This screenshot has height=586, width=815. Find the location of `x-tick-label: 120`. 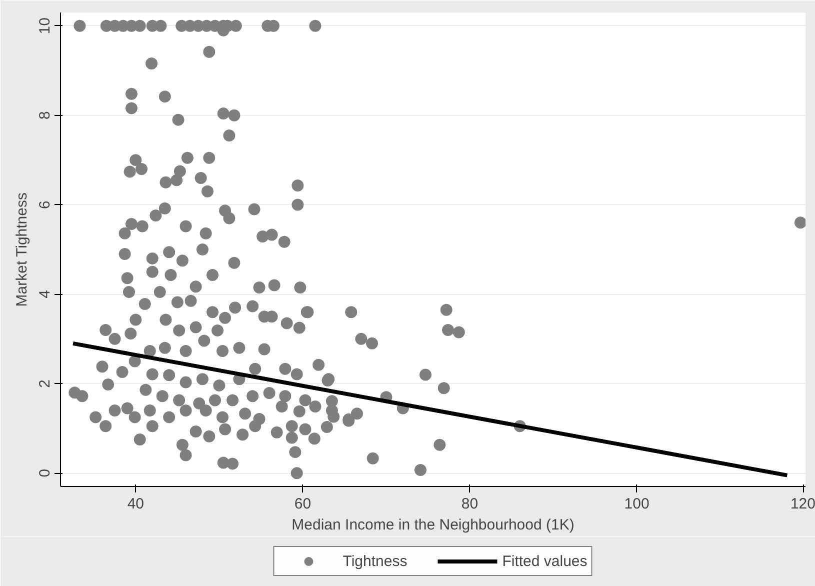

x-tick-label: 120 is located at coordinates (802, 504).